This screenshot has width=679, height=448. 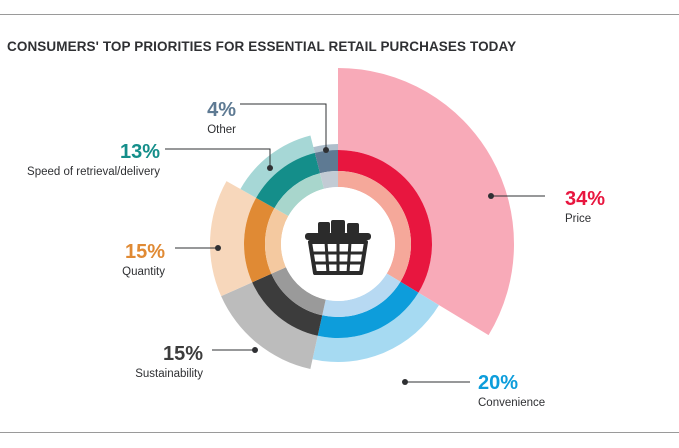 I want to click on leader-dot-other, so click(x=326, y=150).